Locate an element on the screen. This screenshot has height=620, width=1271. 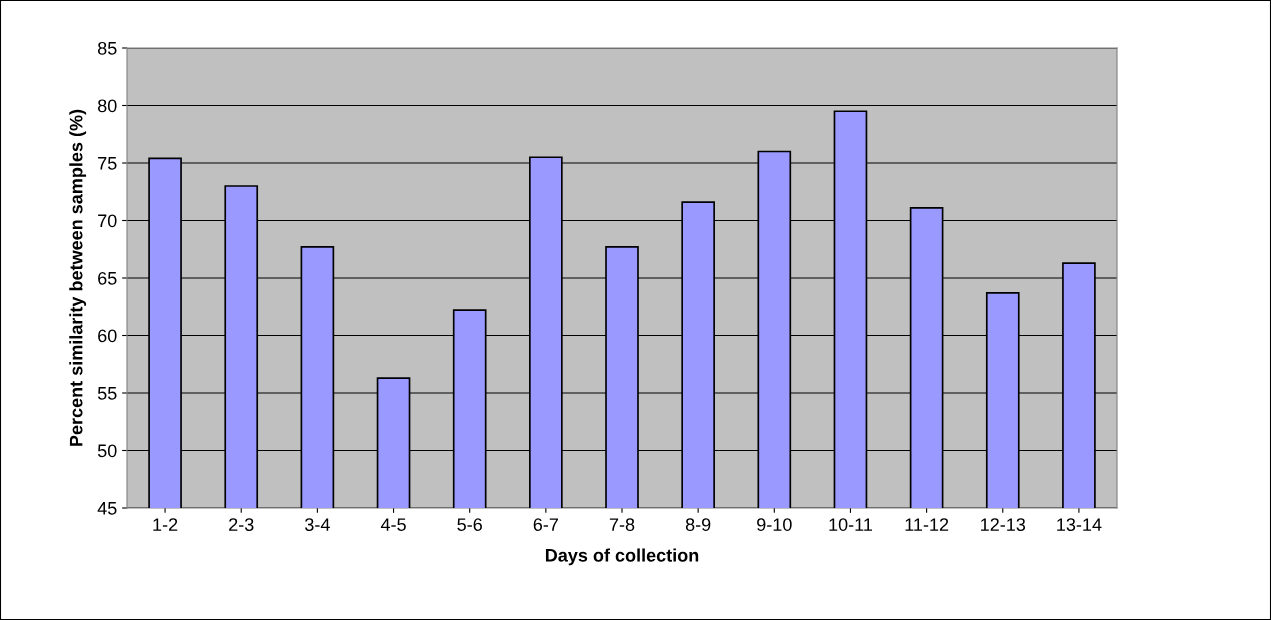
y-tick-label: 55 is located at coordinates (107, 393).